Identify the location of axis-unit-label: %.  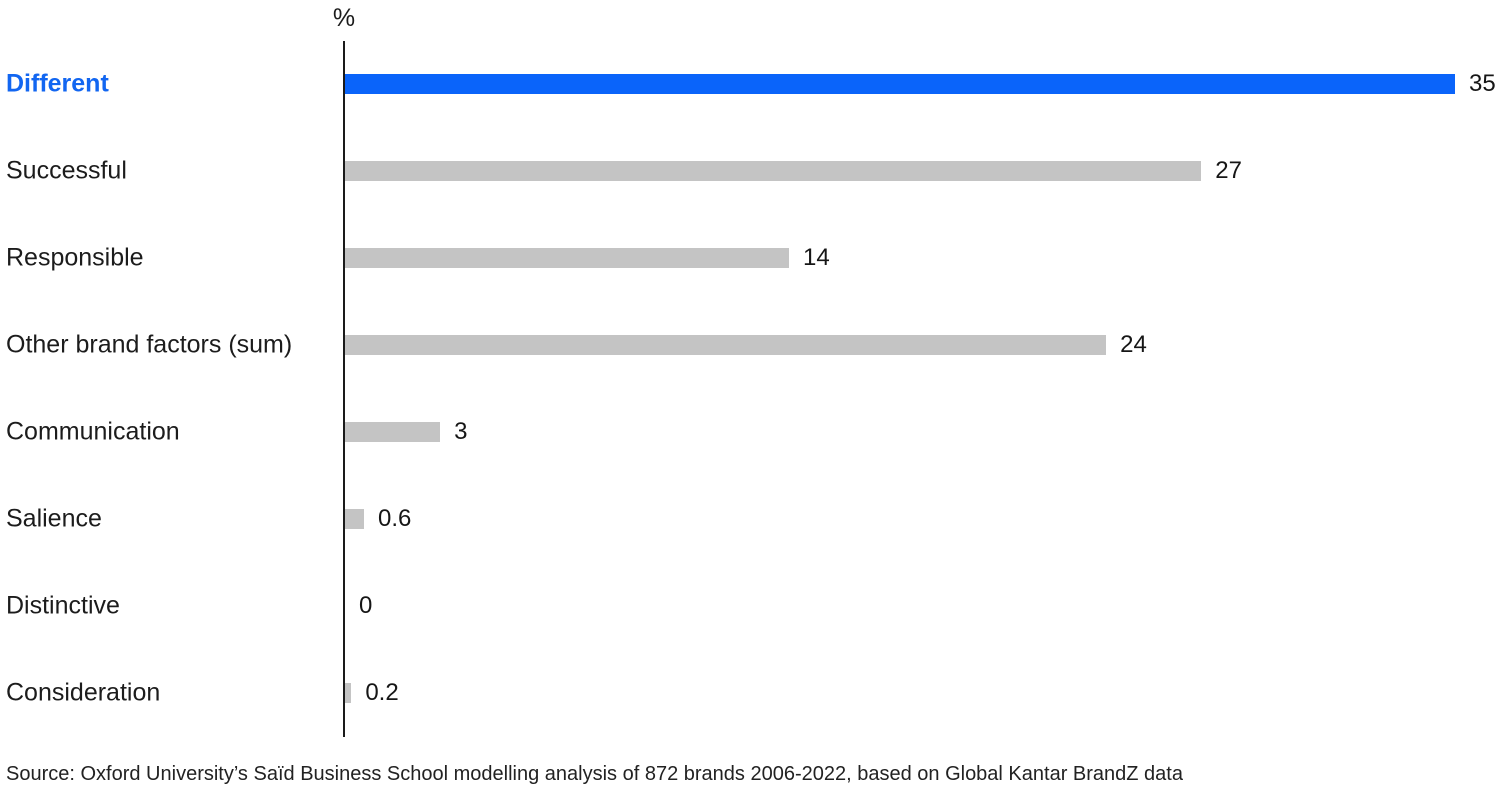
(344, 18).